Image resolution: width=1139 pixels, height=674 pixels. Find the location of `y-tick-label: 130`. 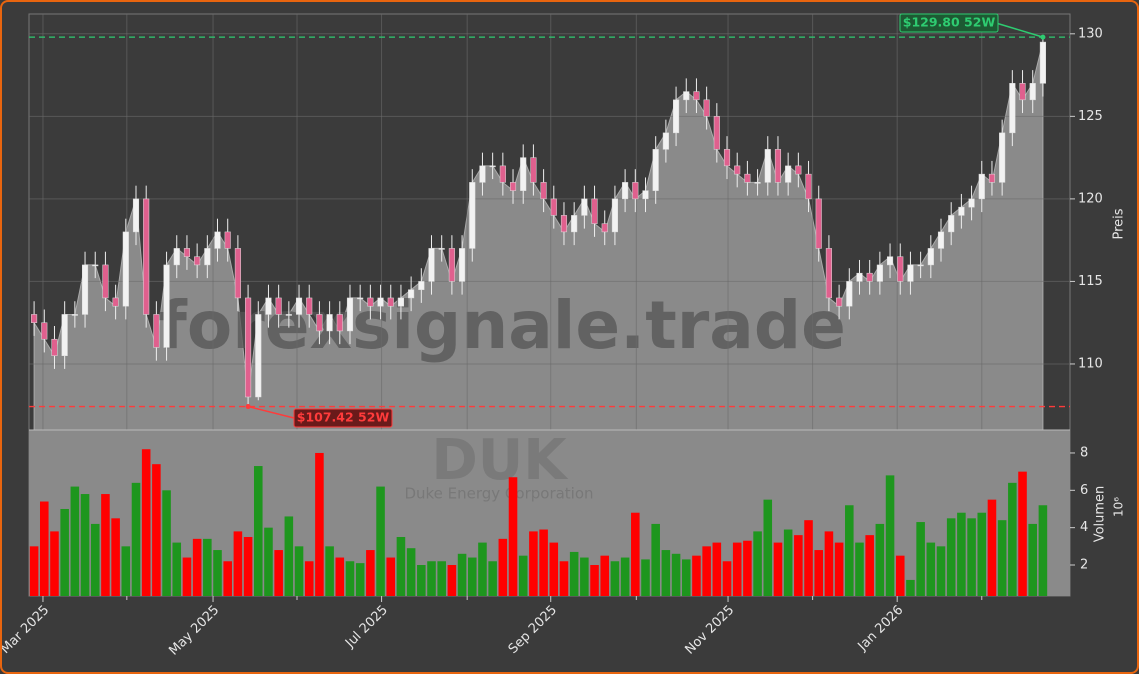

y-tick-label: 130 is located at coordinates (1090, 33).